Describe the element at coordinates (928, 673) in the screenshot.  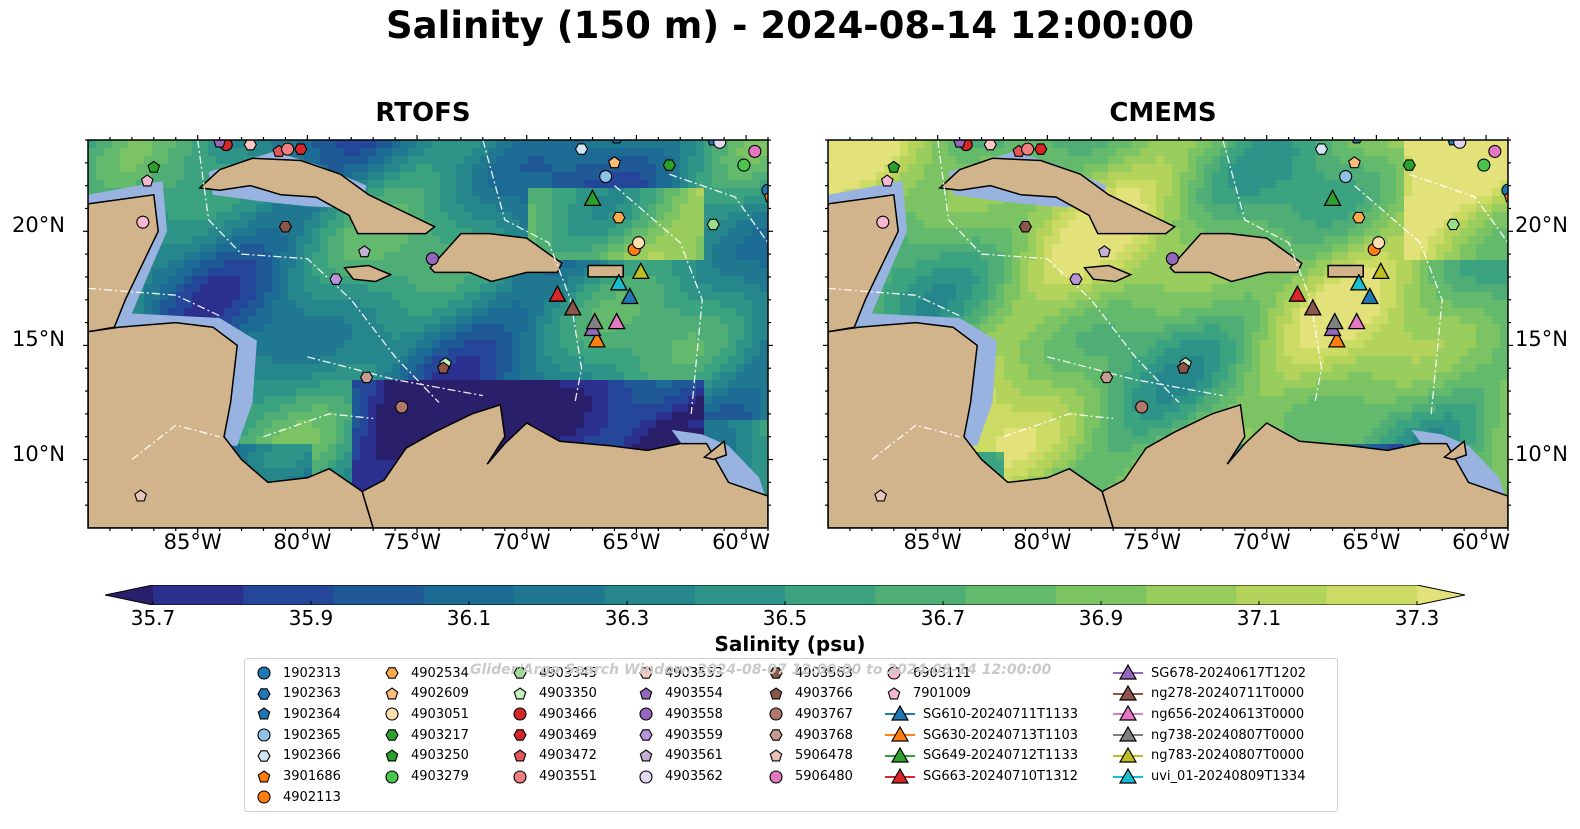
I see `legend-item: 6903111` at that location.